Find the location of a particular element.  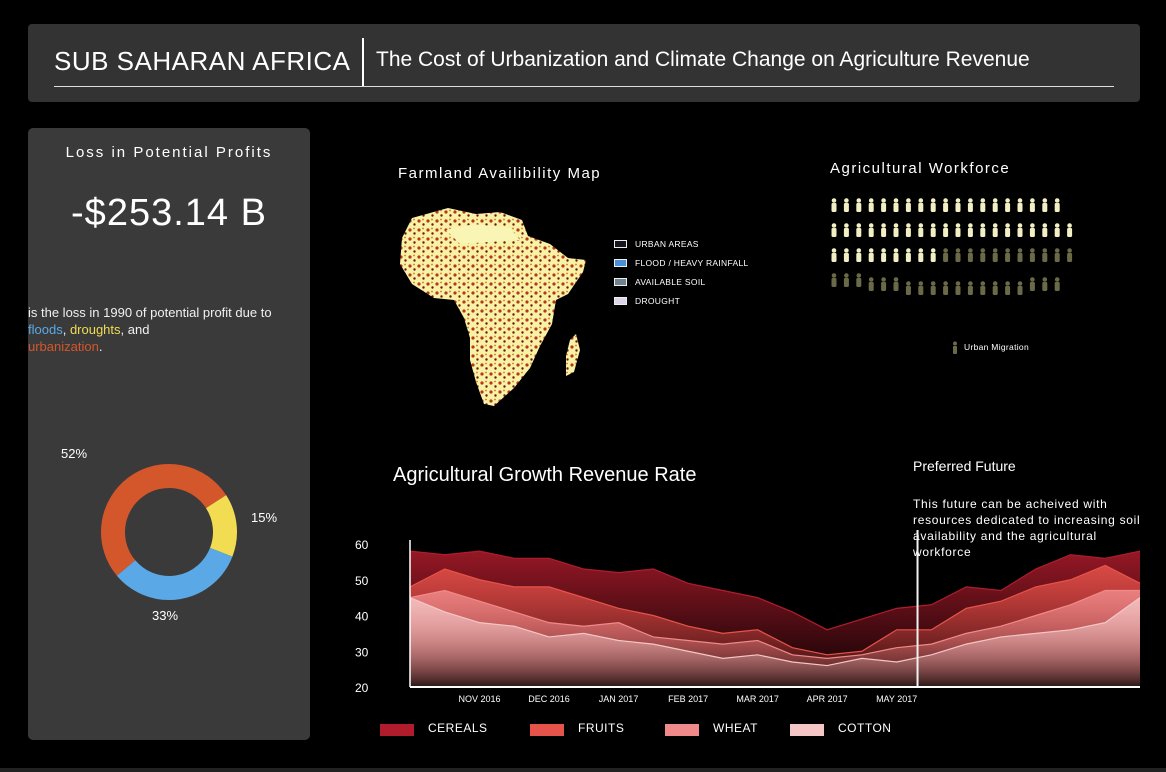

future-title: Preferred Future is located at coordinates (964, 466).